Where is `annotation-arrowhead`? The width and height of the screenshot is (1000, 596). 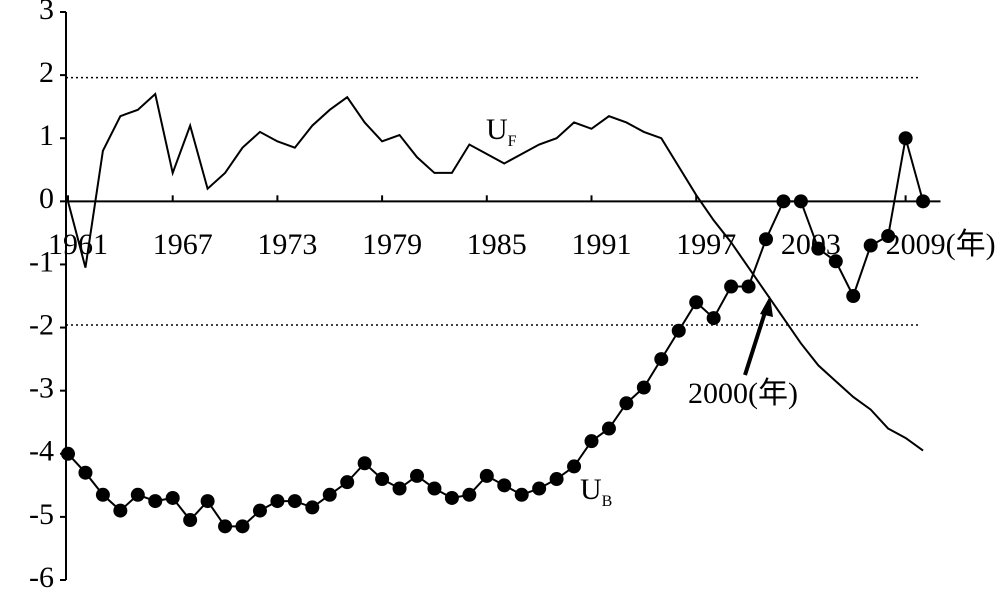
annotation-arrowhead is located at coordinates (766, 306).